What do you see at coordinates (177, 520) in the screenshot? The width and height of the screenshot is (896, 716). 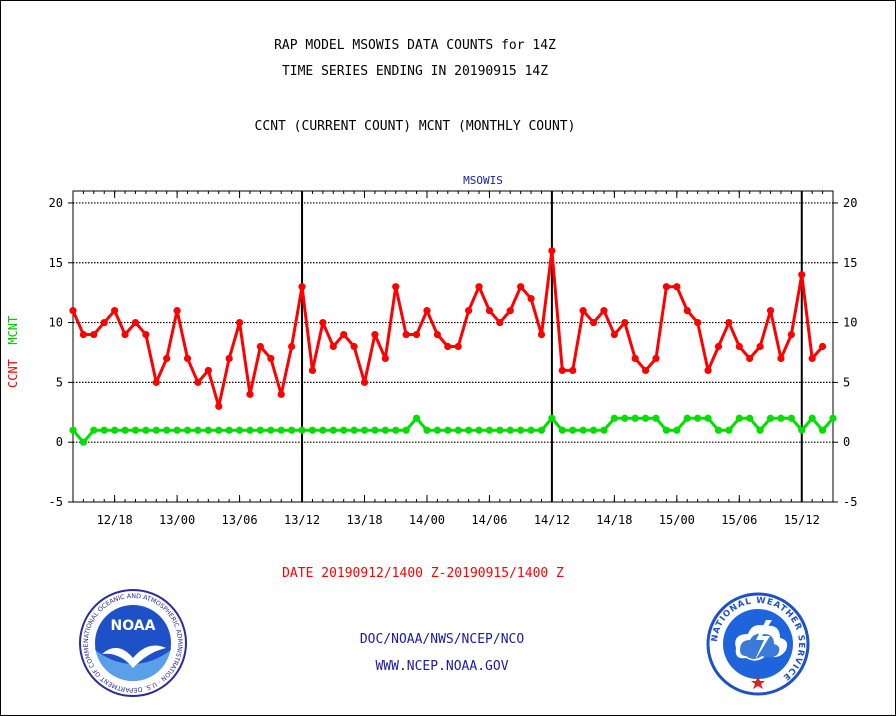 I see `x-tick-label: 13/00` at bounding box center [177, 520].